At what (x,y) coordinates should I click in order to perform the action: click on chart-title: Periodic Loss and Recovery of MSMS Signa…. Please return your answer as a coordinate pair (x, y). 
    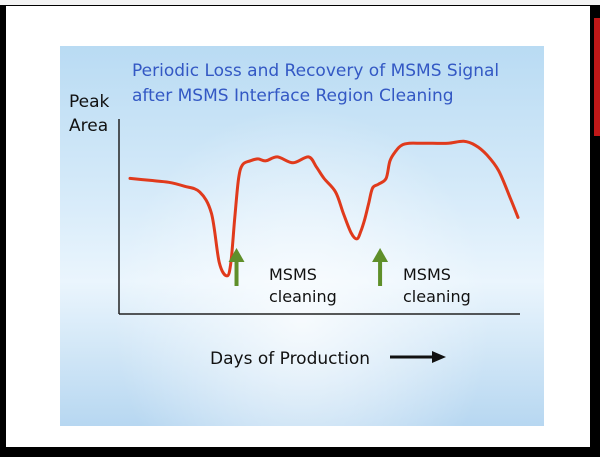
    Looking at the image, I should click on (316, 83).